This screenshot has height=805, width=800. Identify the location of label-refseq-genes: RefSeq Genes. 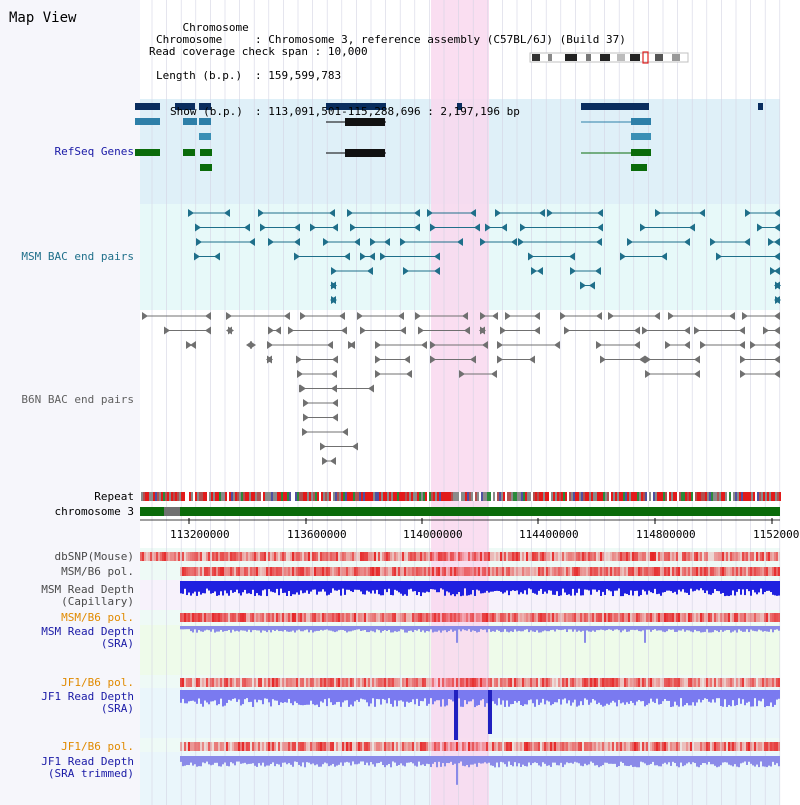
(94, 151).